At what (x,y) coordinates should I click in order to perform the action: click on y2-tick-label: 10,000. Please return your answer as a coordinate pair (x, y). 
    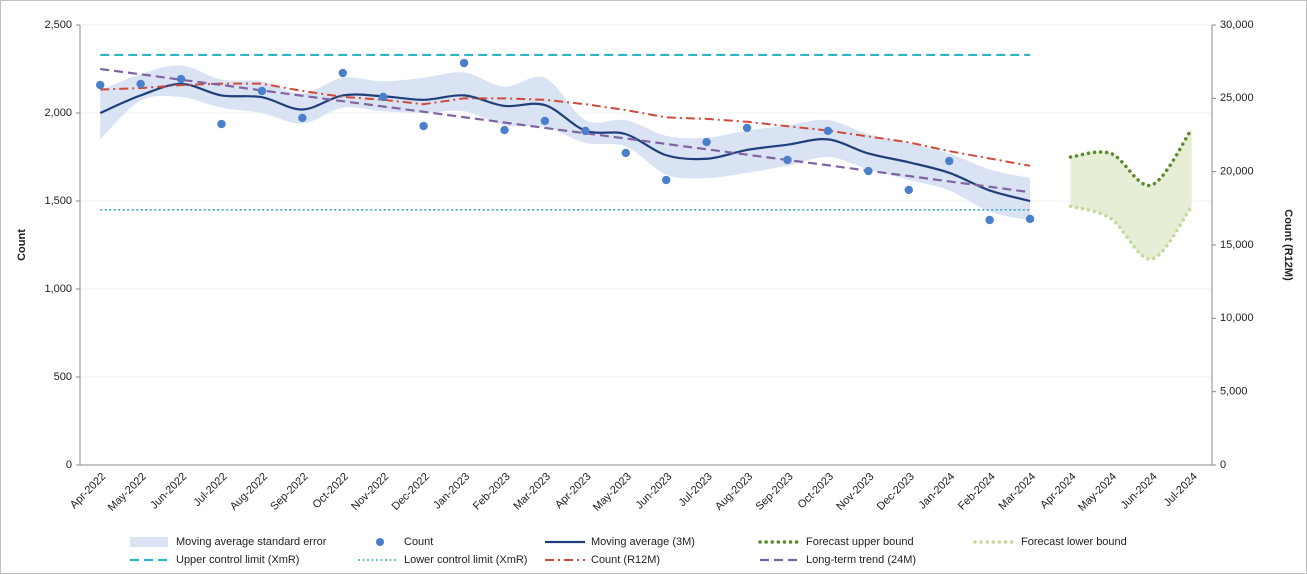
    Looking at the image, I should click on (1237, 318).